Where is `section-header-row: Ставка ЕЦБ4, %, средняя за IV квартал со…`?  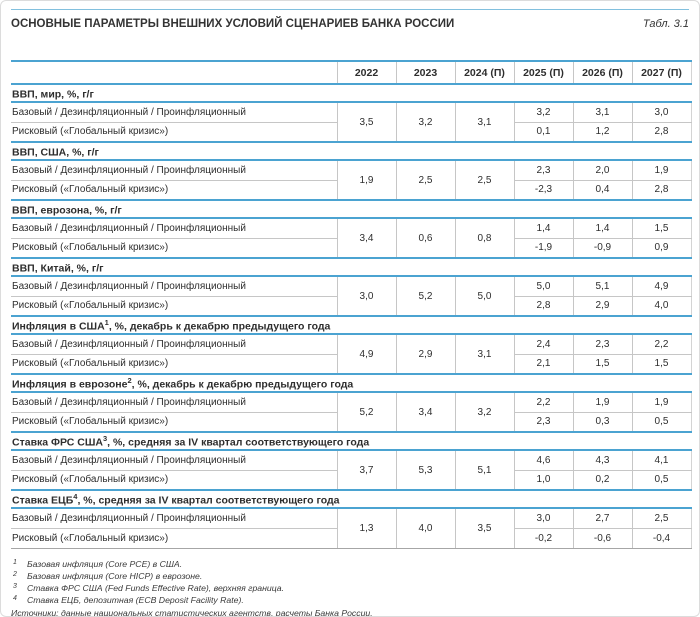 section-header-row: Ставка ЕЦБ4, %, средняя за IV квартал со… is located at coordinates (351, 499).